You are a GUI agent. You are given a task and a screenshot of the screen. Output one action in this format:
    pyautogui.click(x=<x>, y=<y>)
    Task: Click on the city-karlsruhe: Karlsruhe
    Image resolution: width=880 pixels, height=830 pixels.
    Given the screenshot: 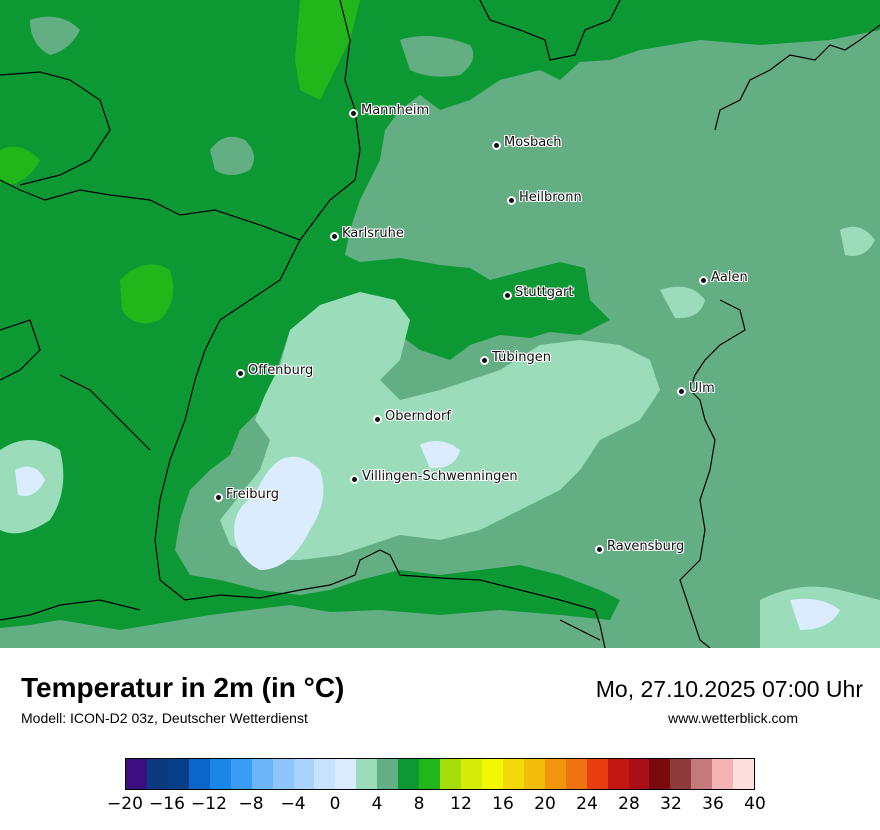 What is the action you would take?
    pyautogui.click(x=367, y=235)
    